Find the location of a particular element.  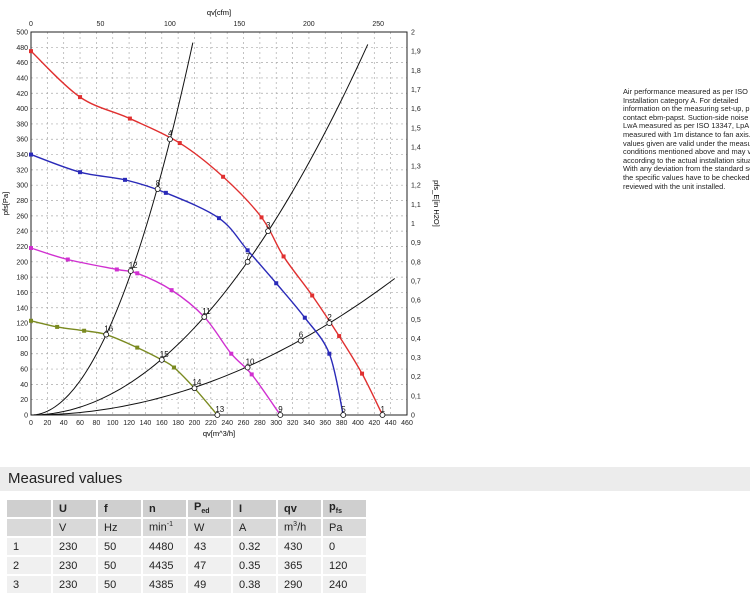

unit-pfs: Pa is located at coordinates (344, 527).